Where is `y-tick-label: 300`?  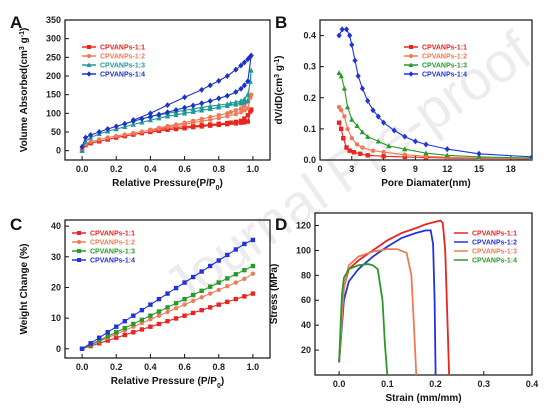
y-tick-label: 300 is located at coordinates (53, 39).